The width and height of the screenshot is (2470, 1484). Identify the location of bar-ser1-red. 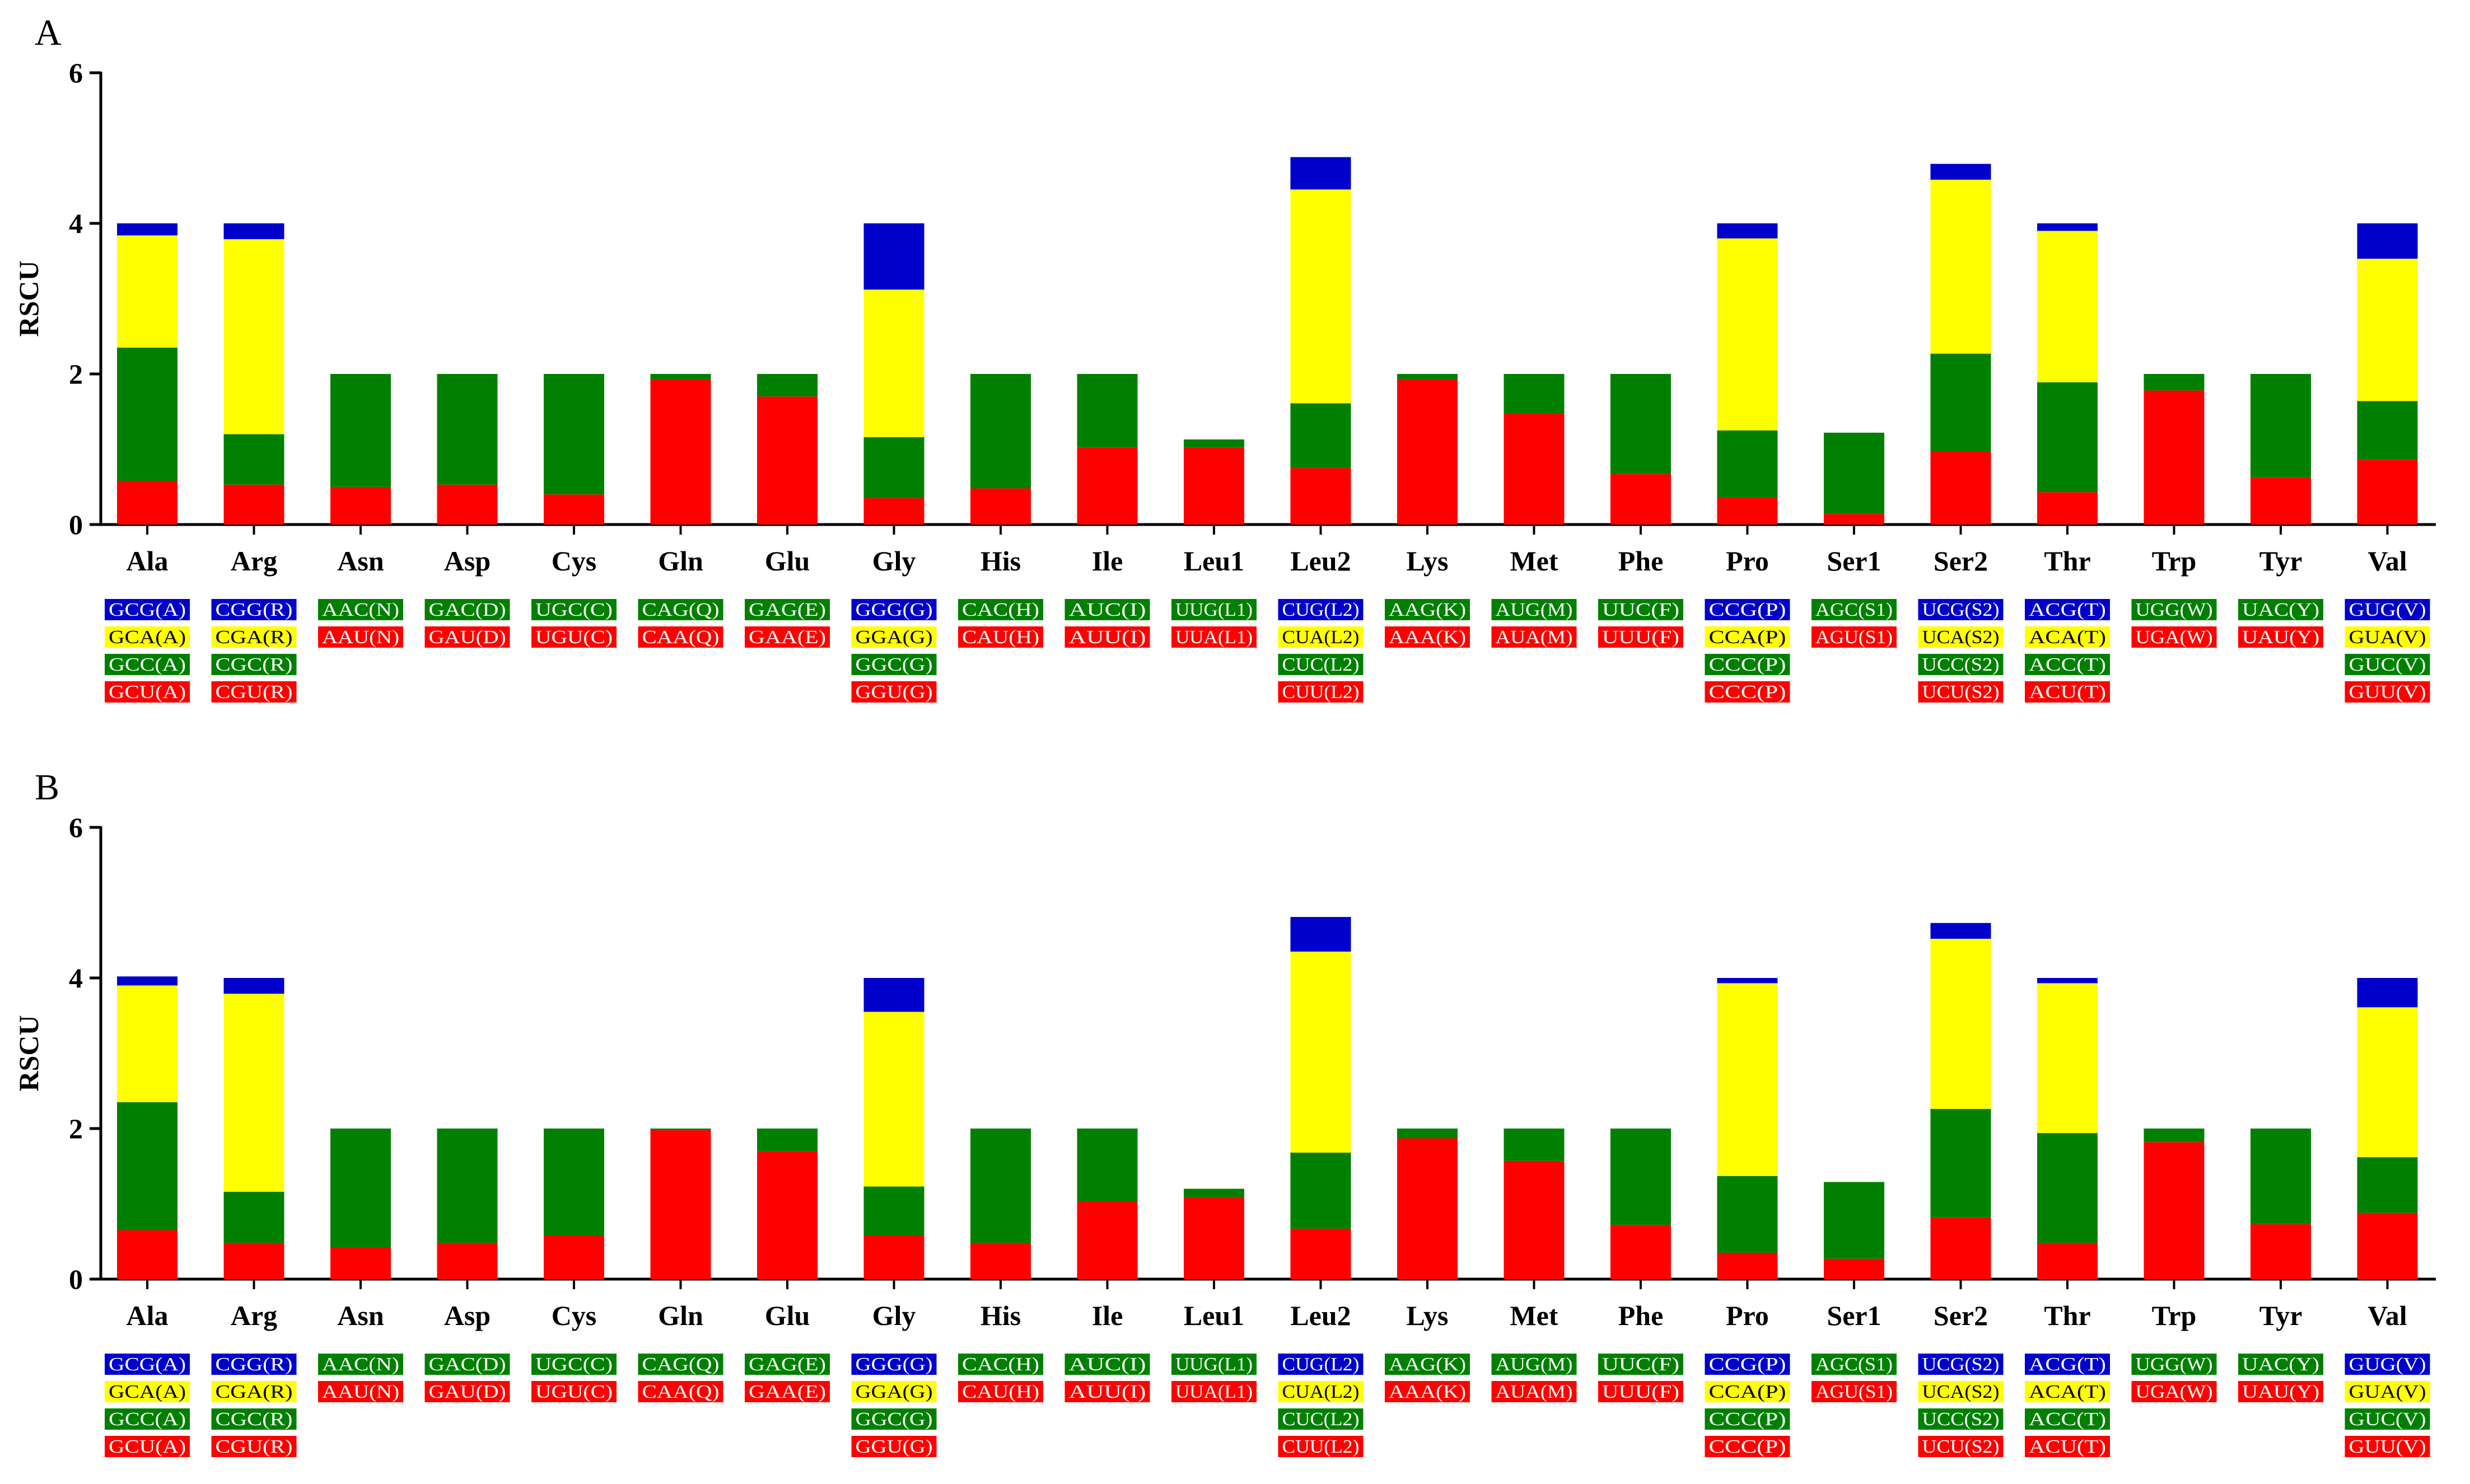
(1854, 519).